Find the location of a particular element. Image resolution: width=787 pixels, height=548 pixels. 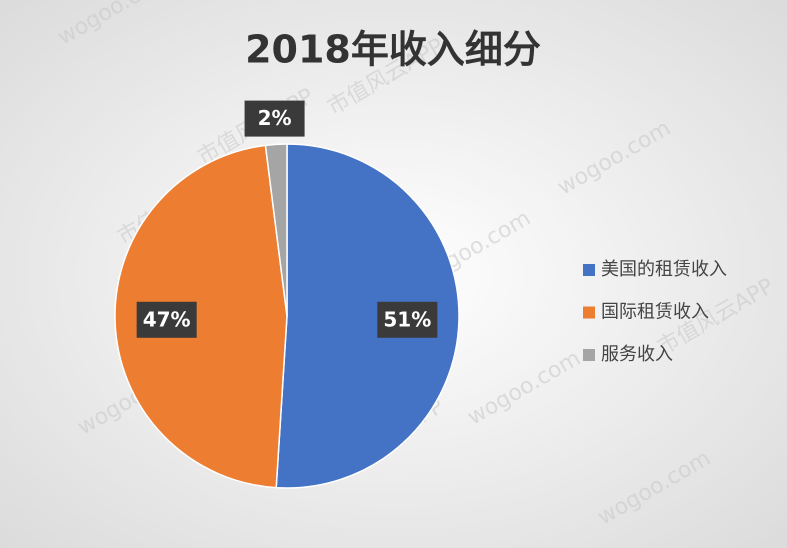

chart-title: 2018年收入细分 is located at coordinates (393, 50).